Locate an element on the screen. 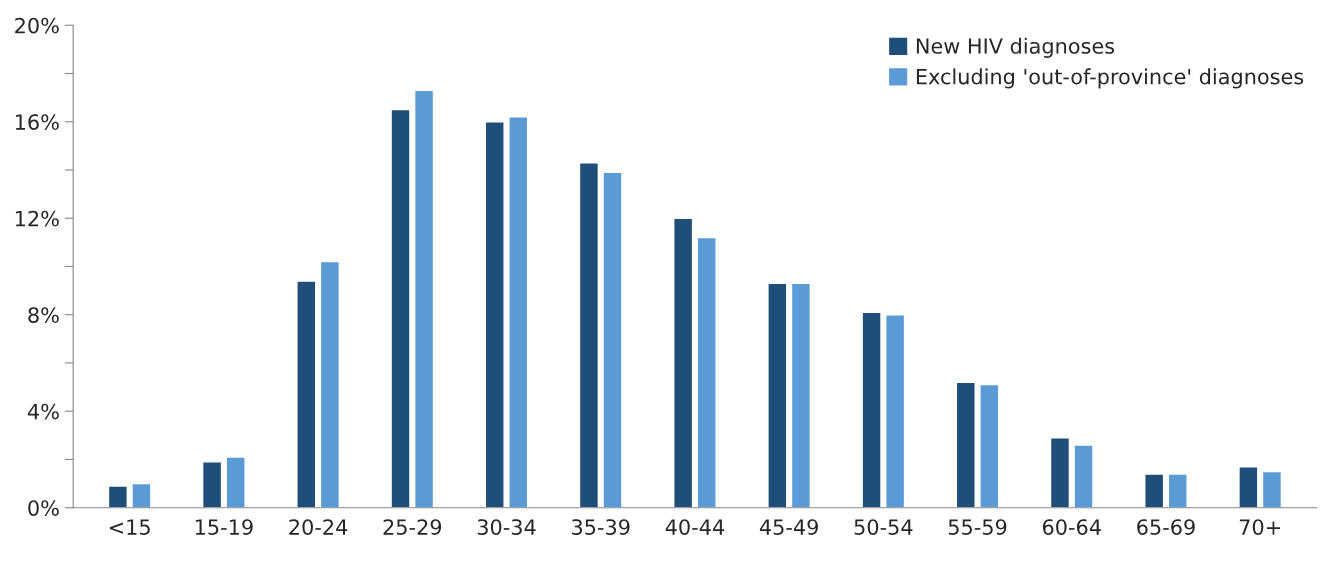 Image resolution: width=1330 pixels, height=561 pixels. x-tick-label: 50-54 is located at coordinates (883, 527).